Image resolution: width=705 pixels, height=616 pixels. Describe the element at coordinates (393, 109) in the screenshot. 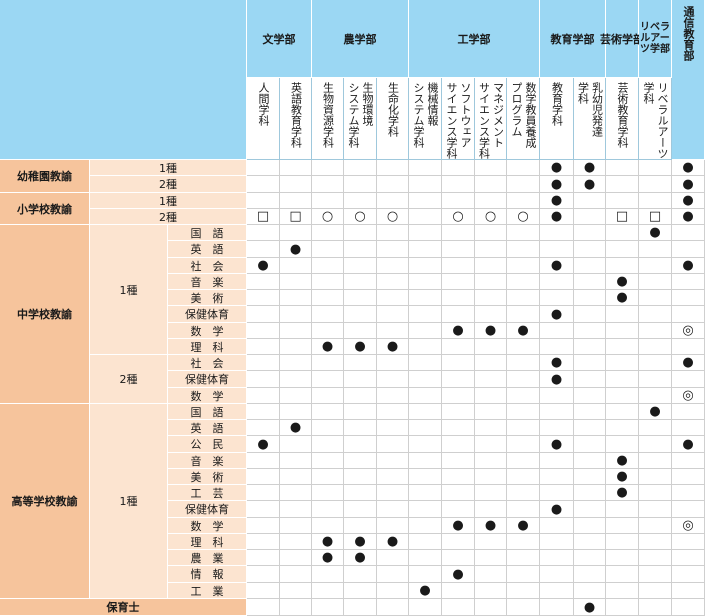

I see `department-name: 生命化学科` at that location.